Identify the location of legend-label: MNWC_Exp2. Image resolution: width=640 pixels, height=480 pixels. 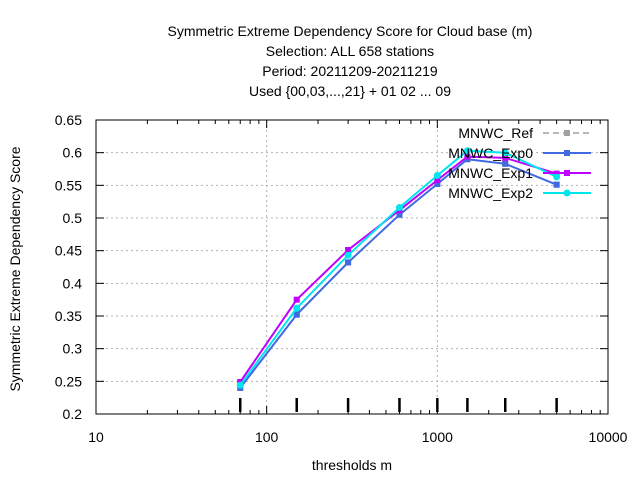
(490, 193).